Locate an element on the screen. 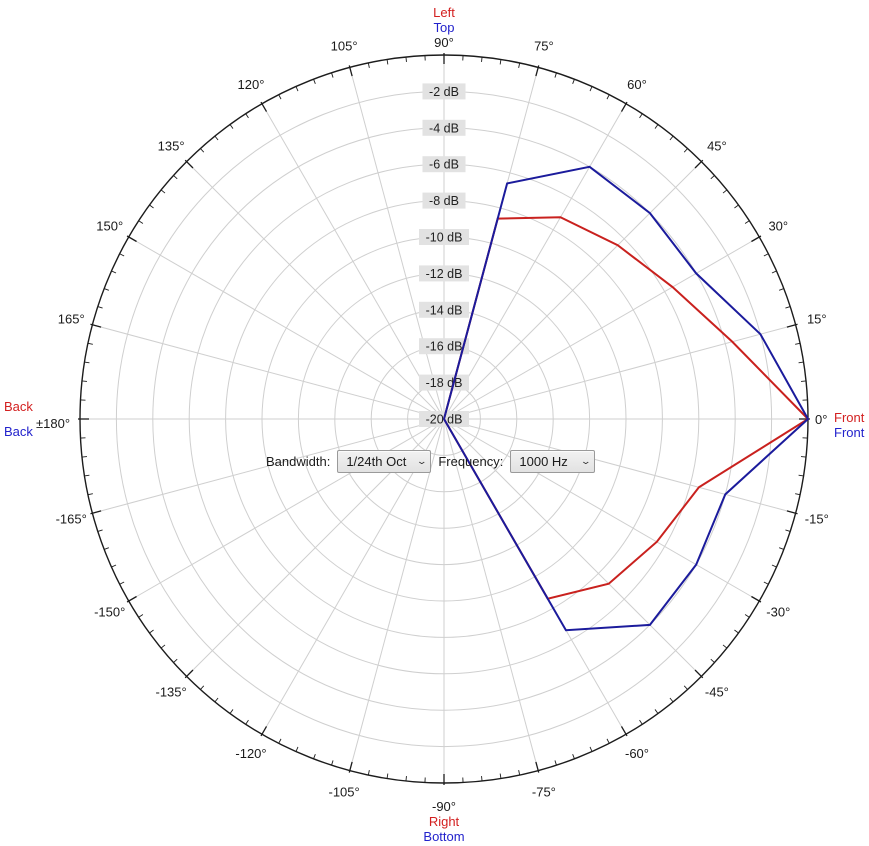  radial-tick-label: -8 dB is located at coordinates (444, 201).